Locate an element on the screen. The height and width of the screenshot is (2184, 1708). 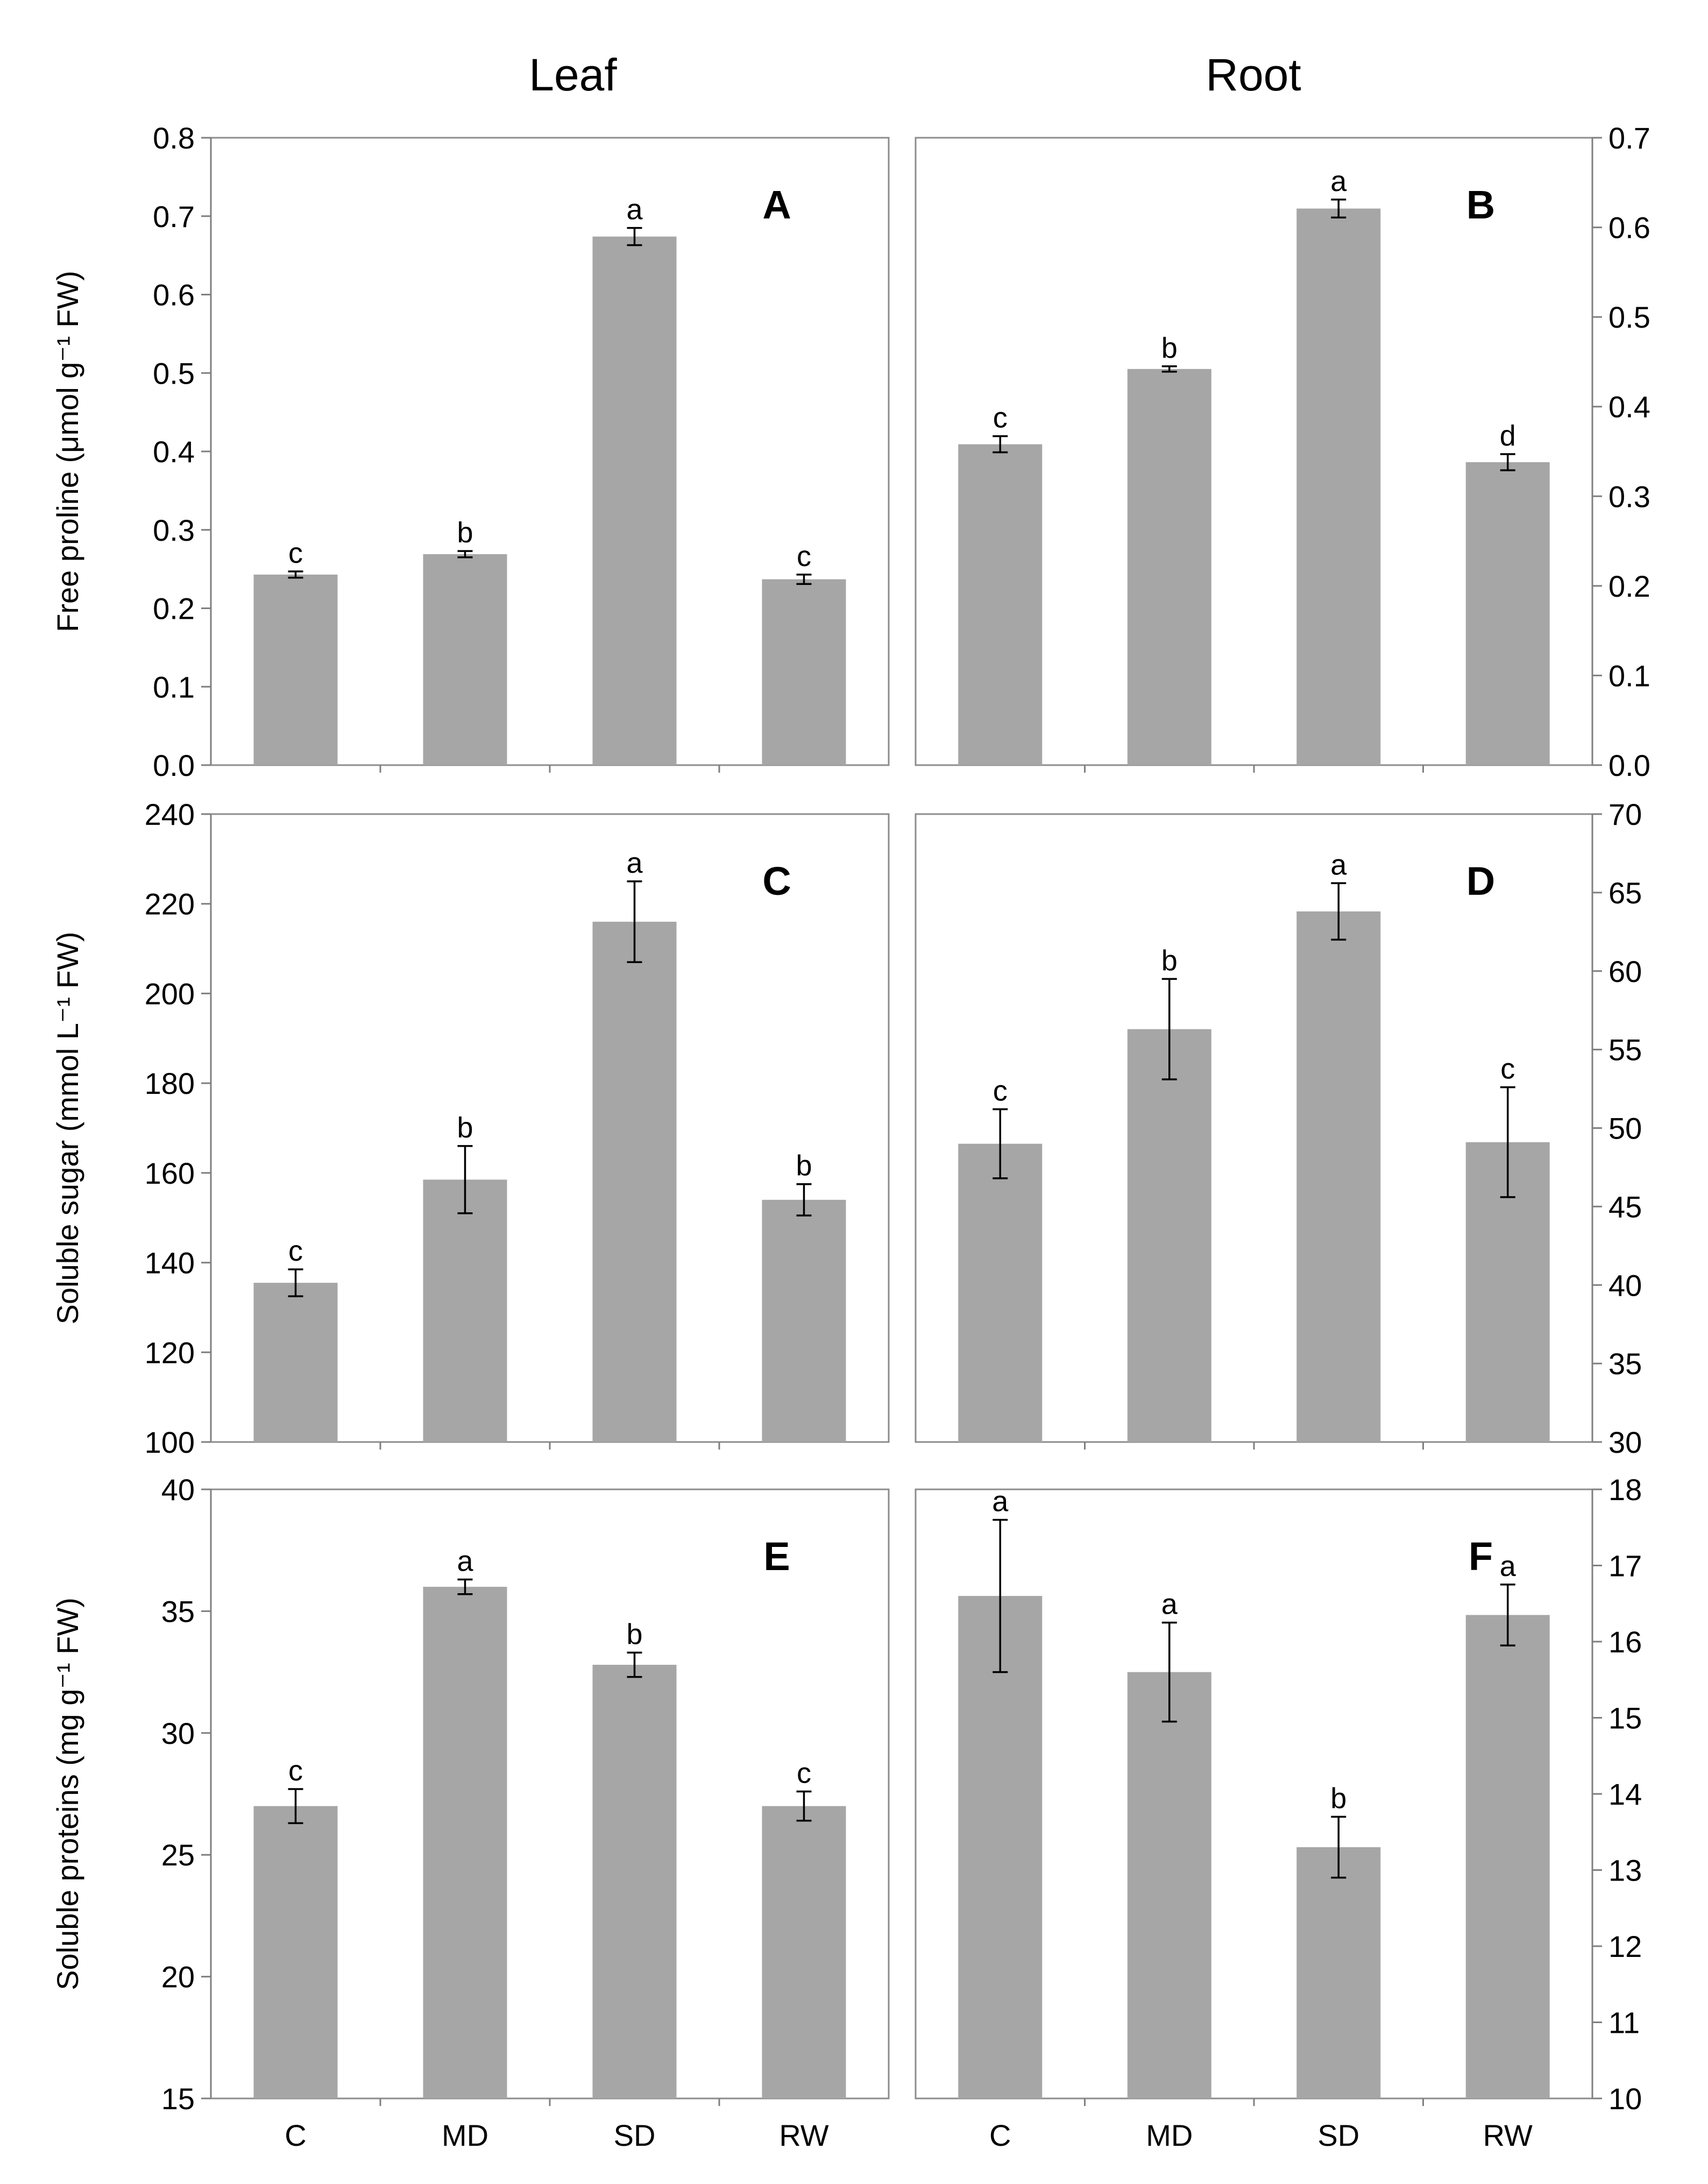
y-tick-label: 14 is located at coordinates (1625, 1794).